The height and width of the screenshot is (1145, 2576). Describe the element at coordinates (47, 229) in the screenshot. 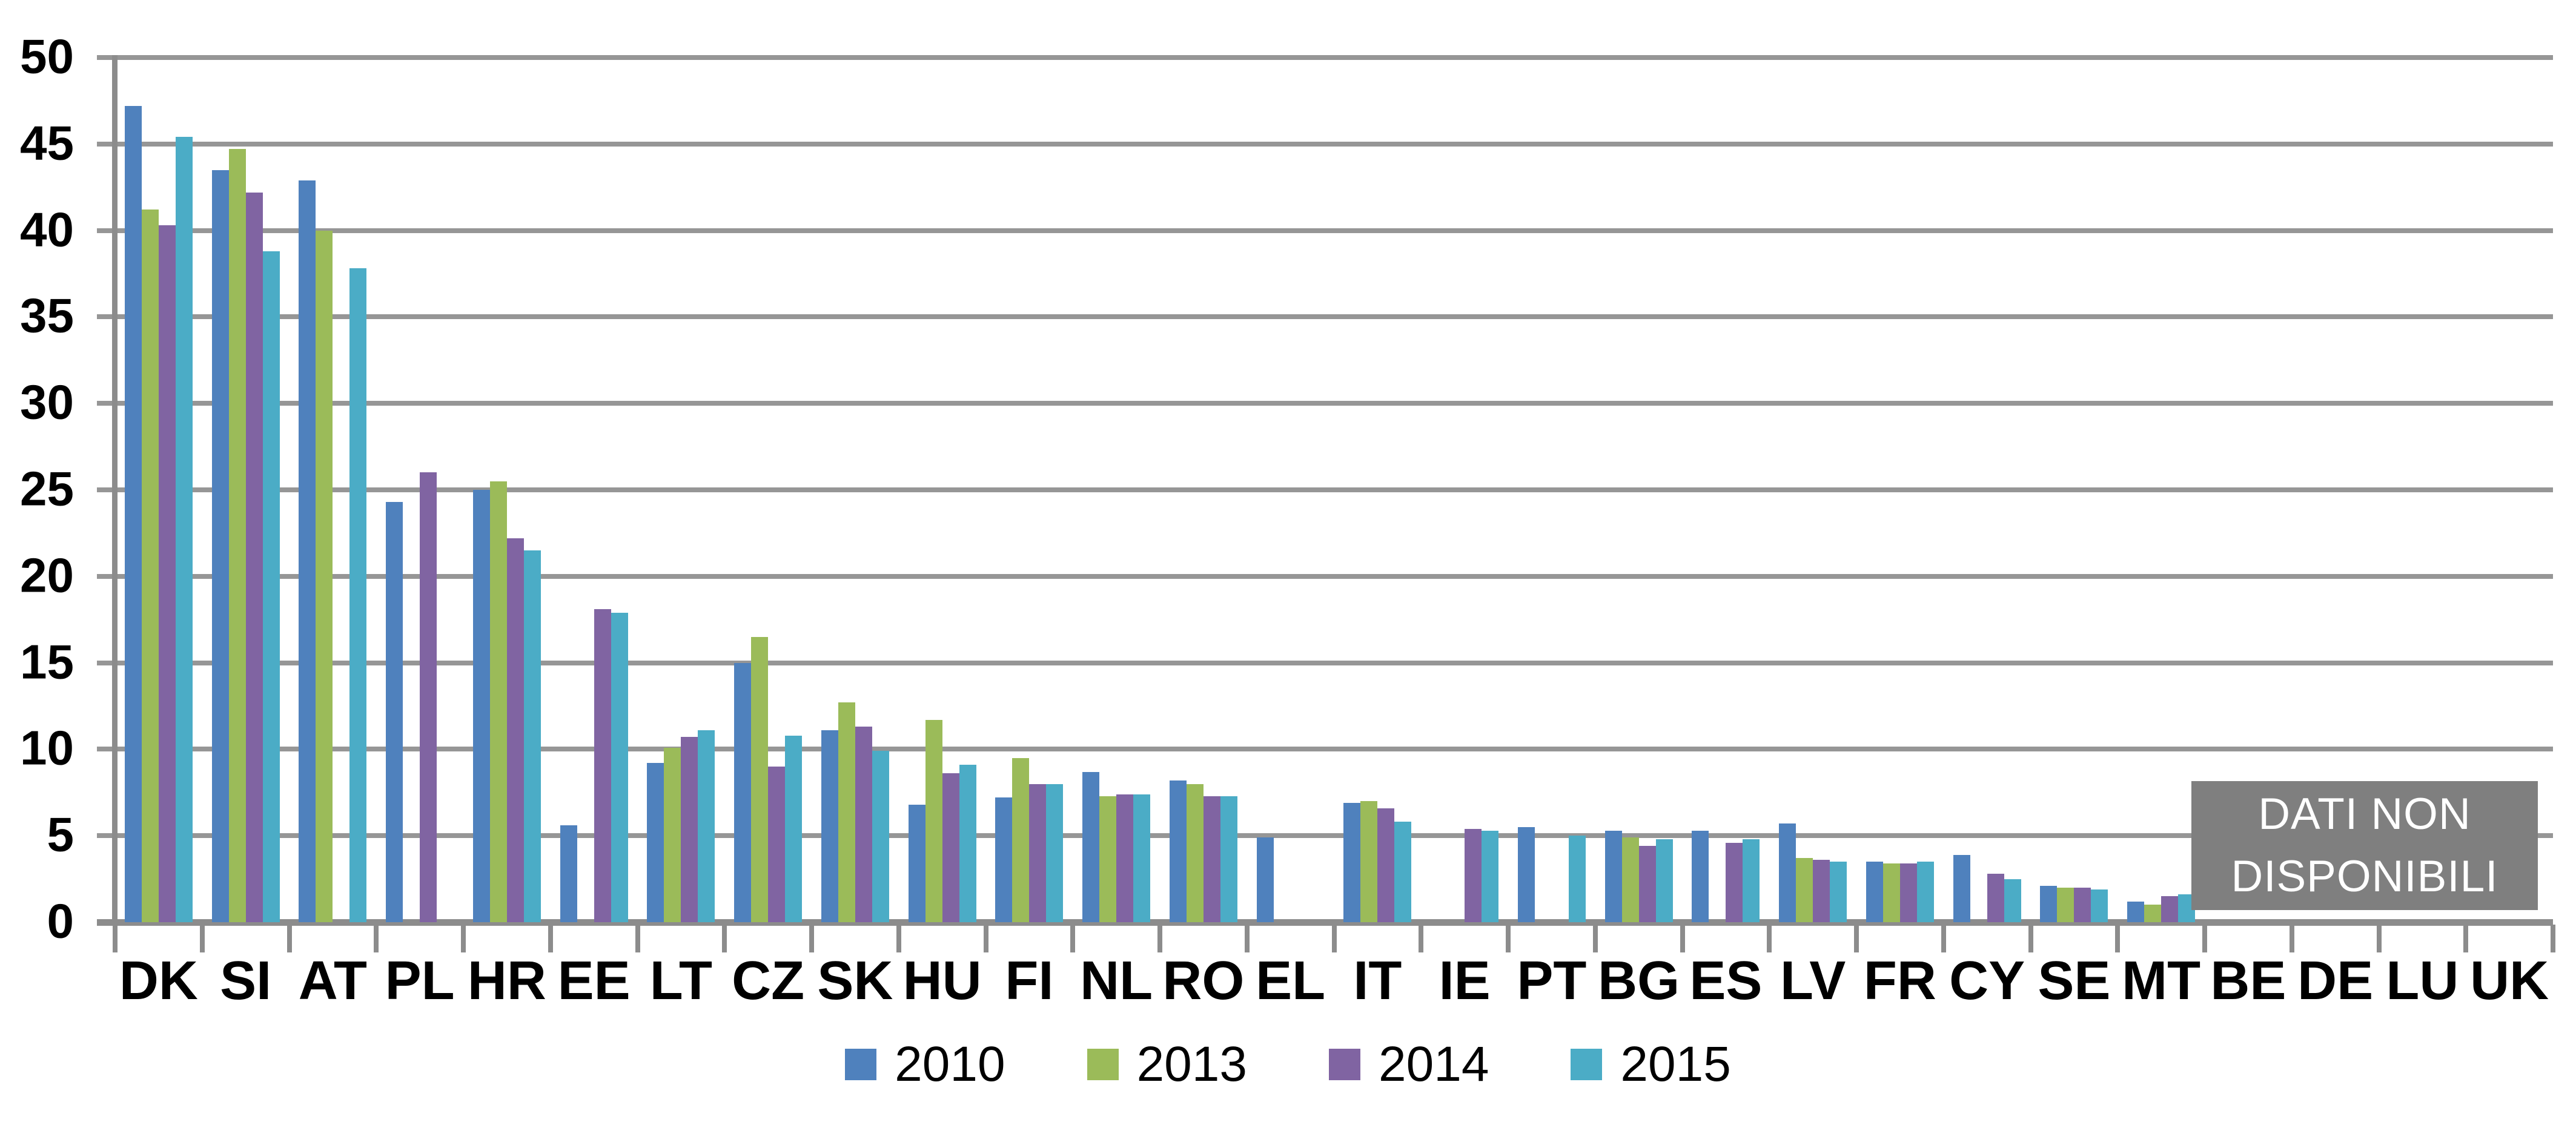

I see `y-axis-tick-label-40: 40` at that location.